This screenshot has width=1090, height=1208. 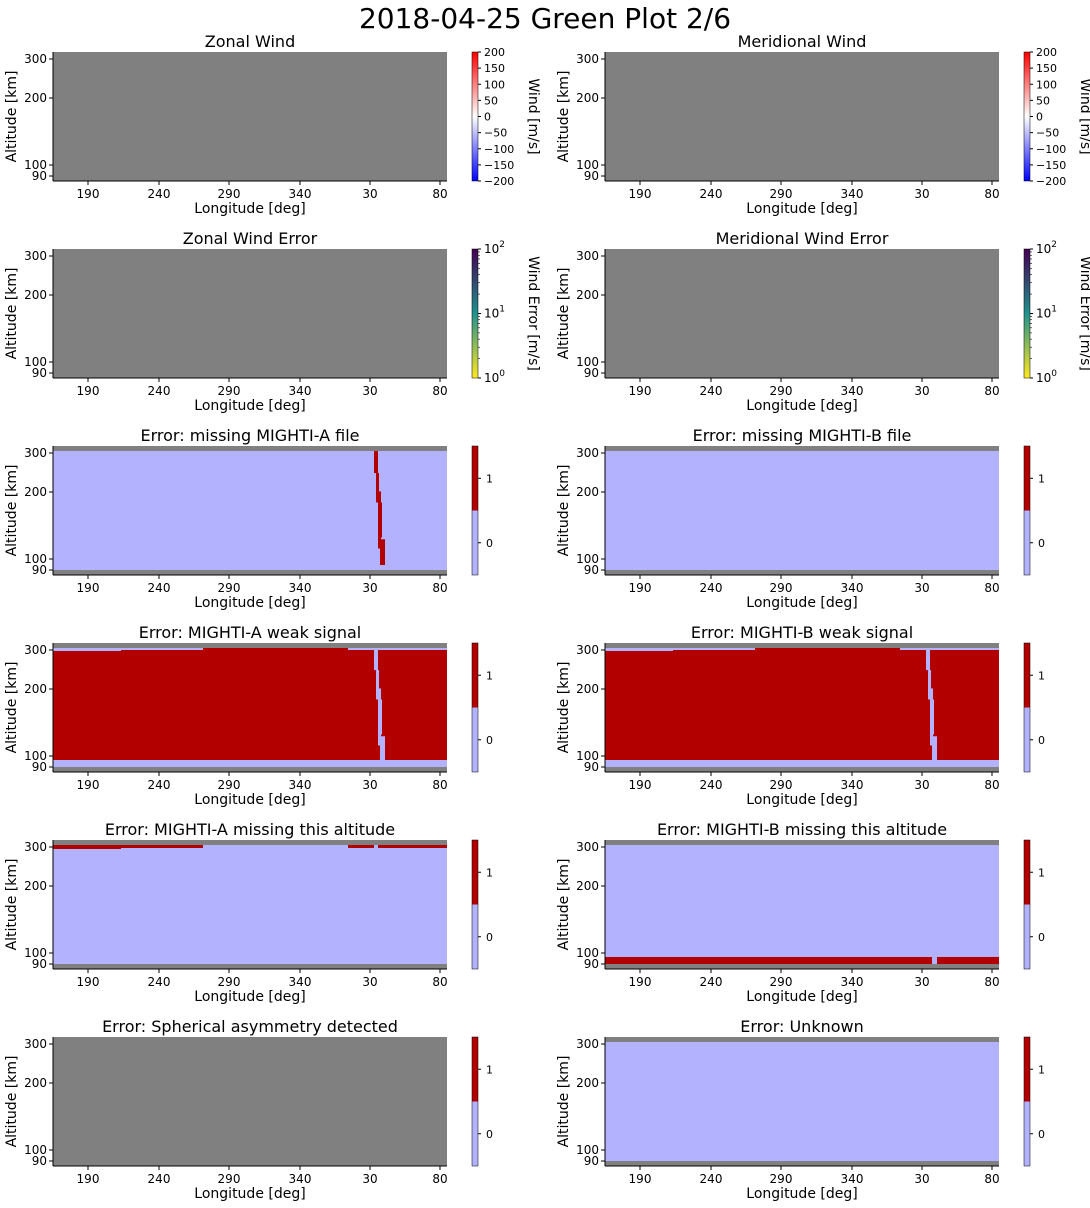 I want to click on chart-title: Error: missing MIGHTI-A file, so click(x=250, y=435).